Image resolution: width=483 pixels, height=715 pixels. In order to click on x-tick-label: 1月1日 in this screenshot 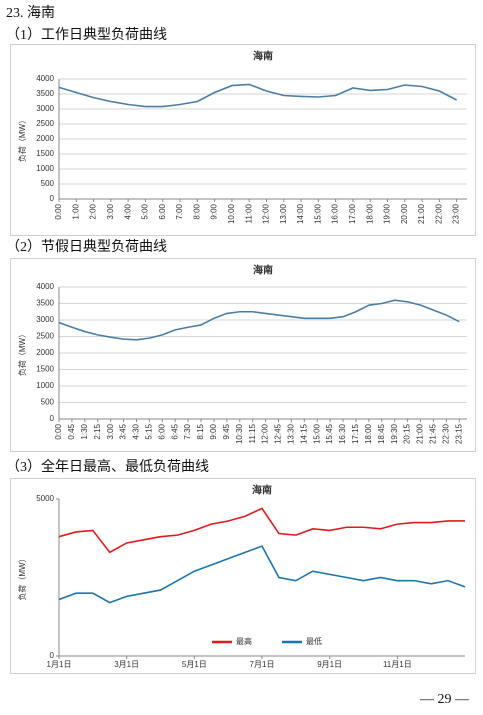, I will do `click(59, 664)`.